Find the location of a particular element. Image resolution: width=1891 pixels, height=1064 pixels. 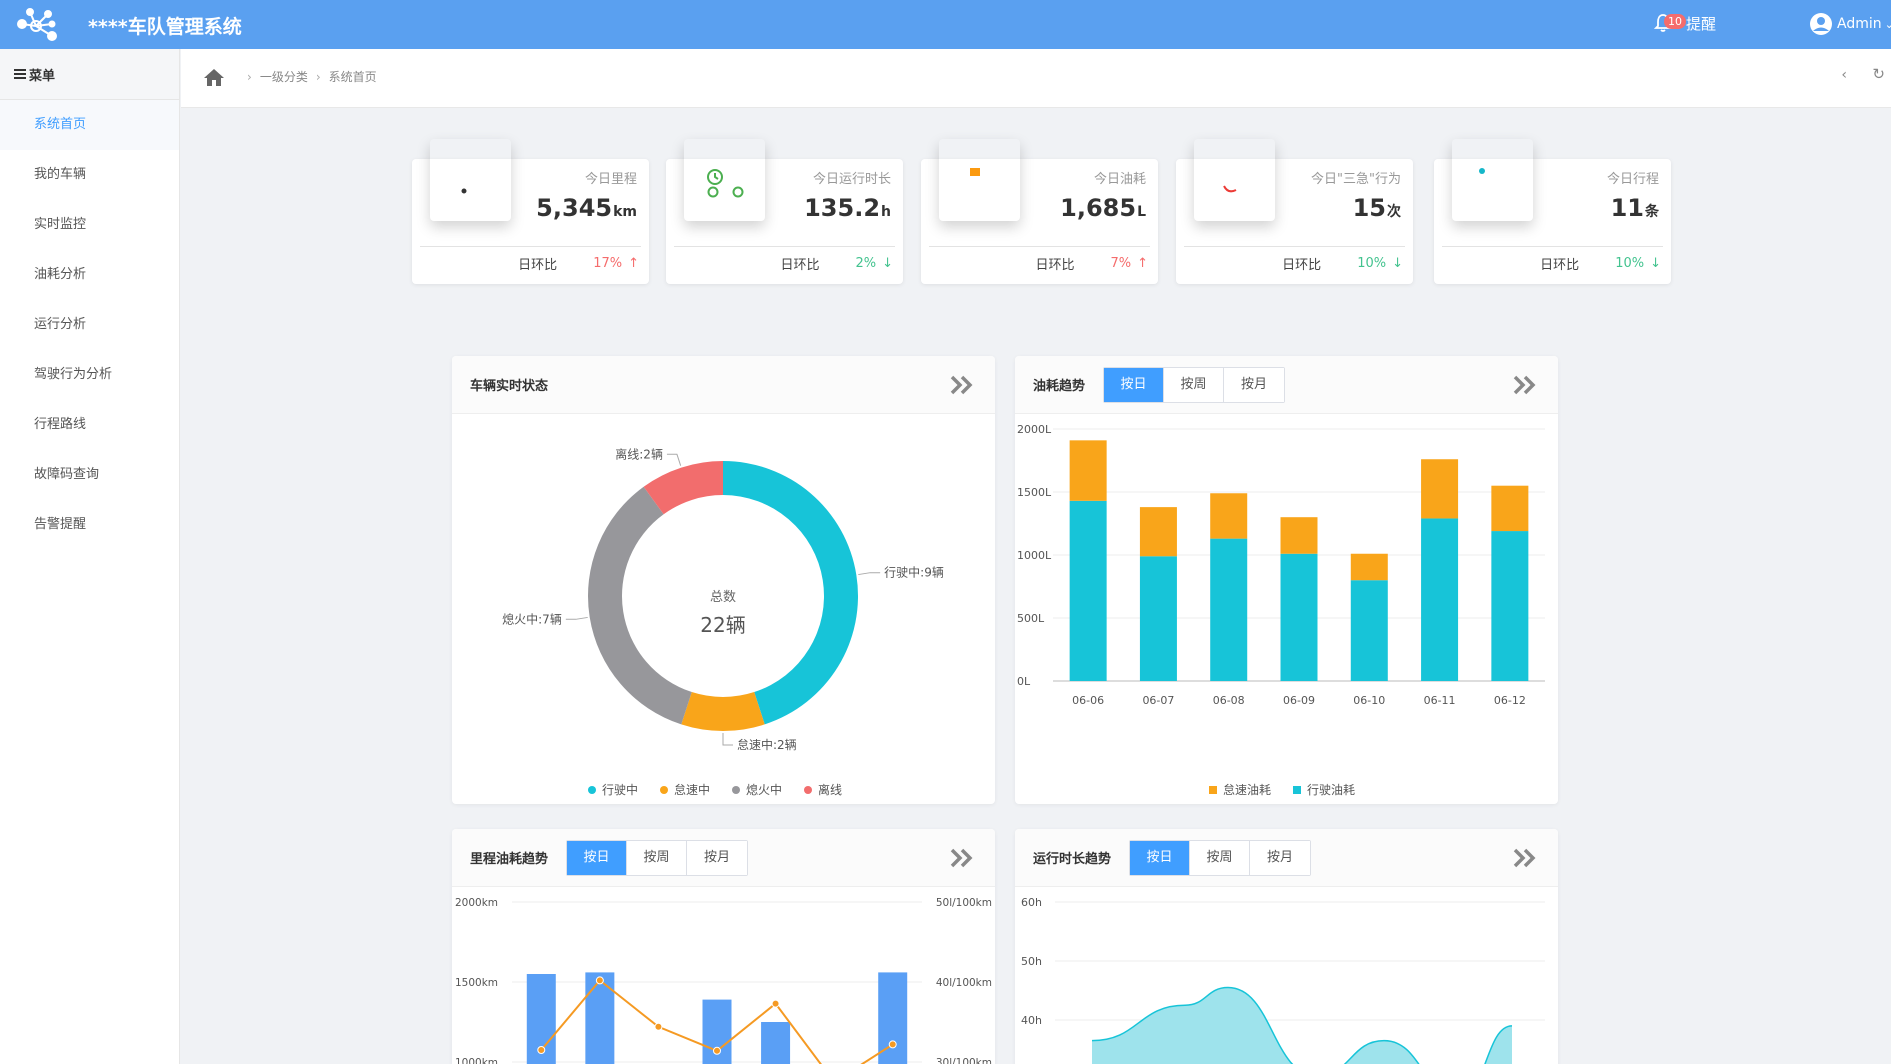

user-menu: Admin ⌄ is located at coordinates (1850, 24).